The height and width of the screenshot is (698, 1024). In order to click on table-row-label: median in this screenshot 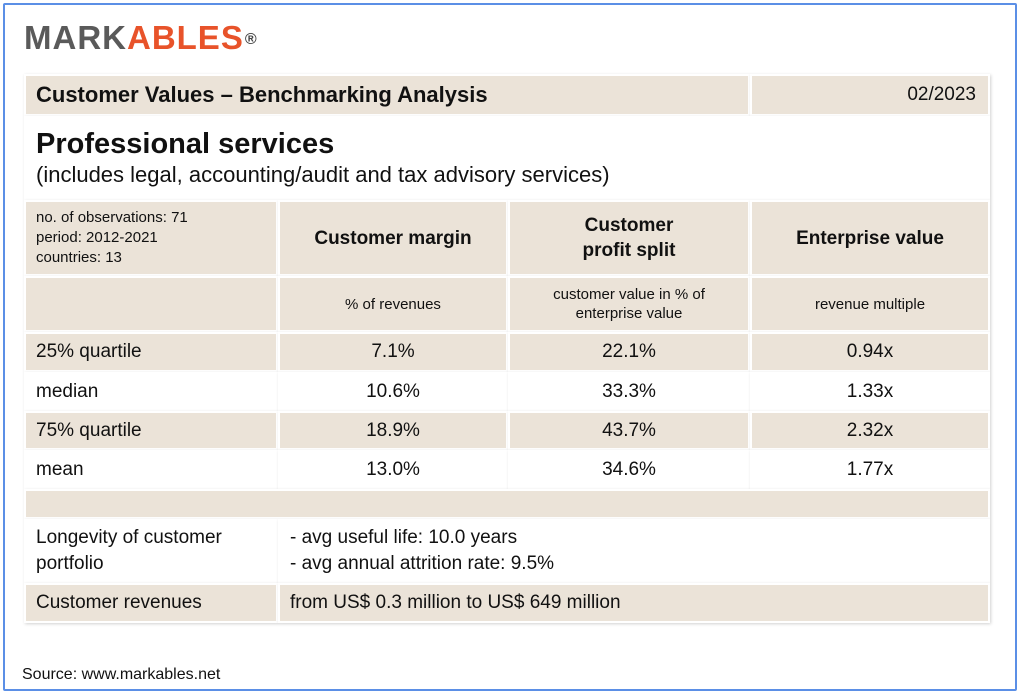, I will do `click(151, 391)`.